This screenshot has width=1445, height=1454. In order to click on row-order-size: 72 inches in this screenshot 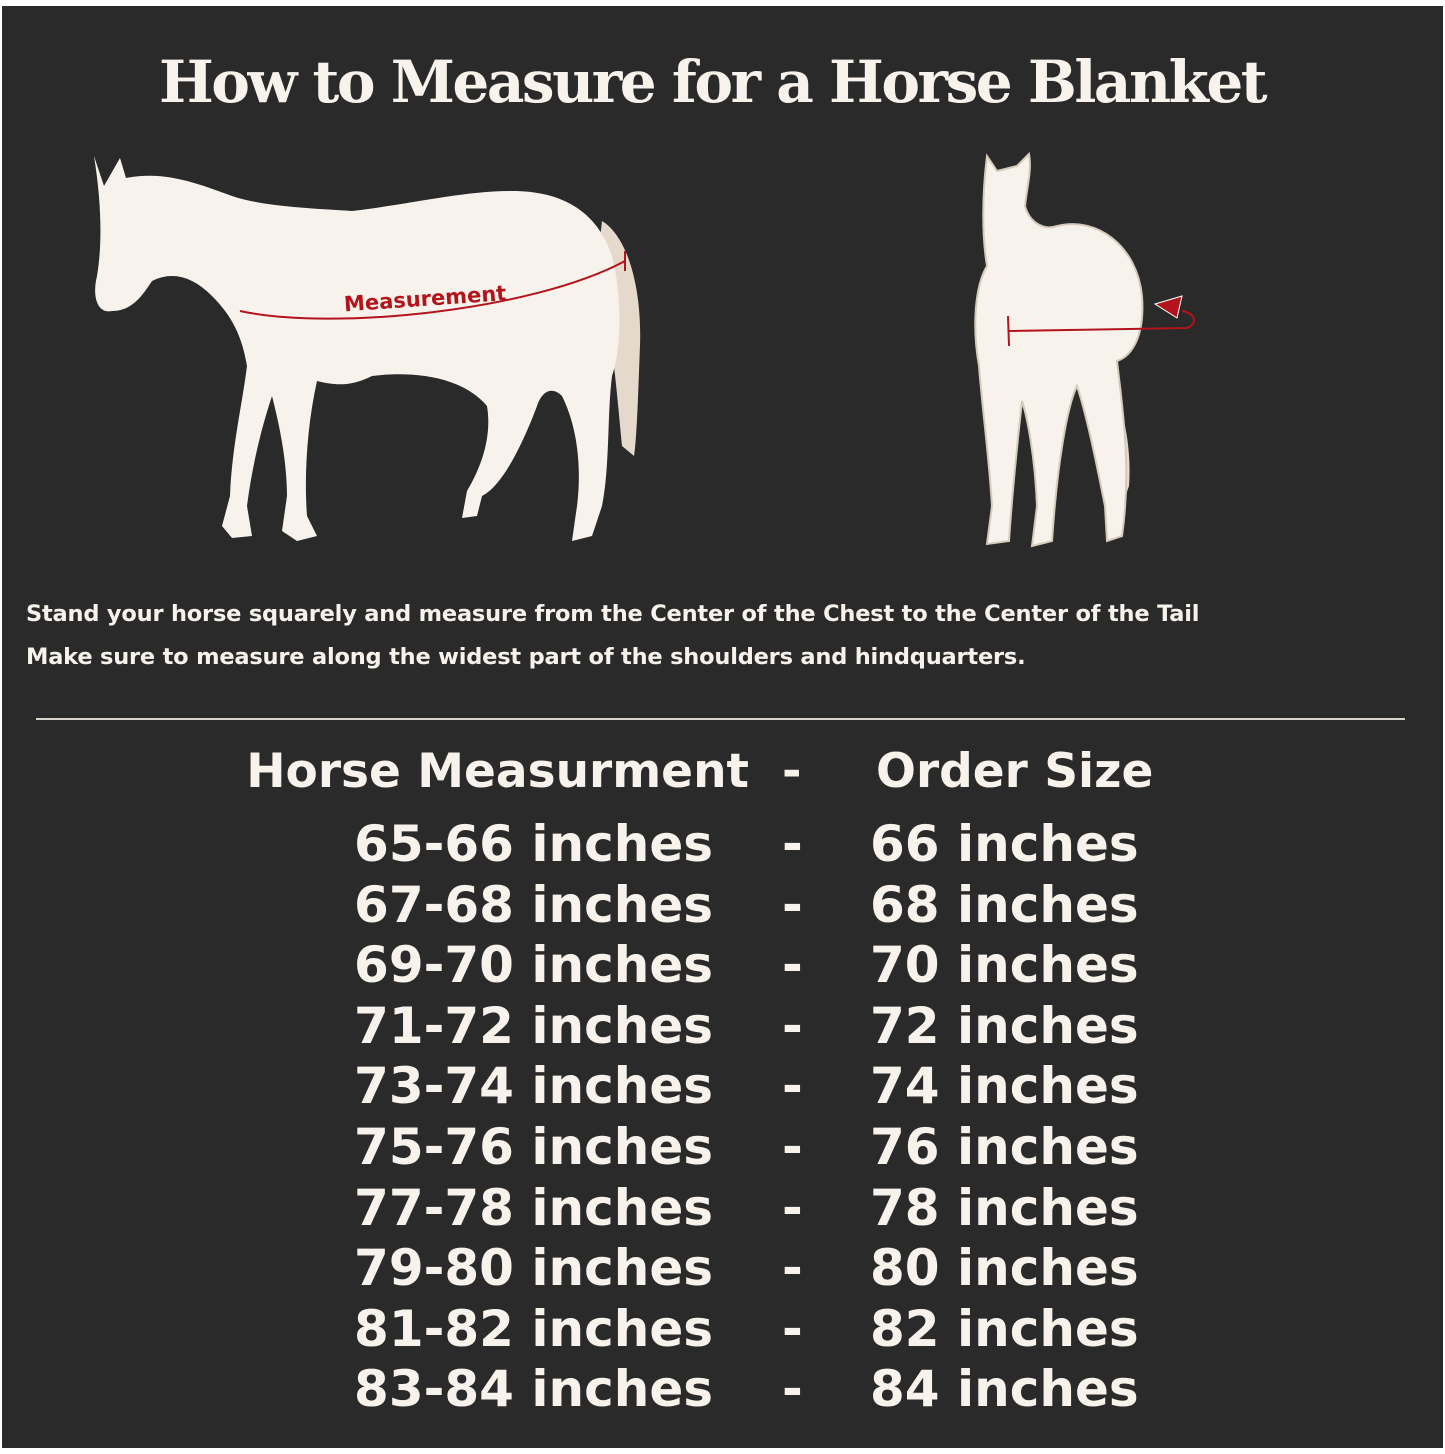, I will do `click(1004, 1025)`.